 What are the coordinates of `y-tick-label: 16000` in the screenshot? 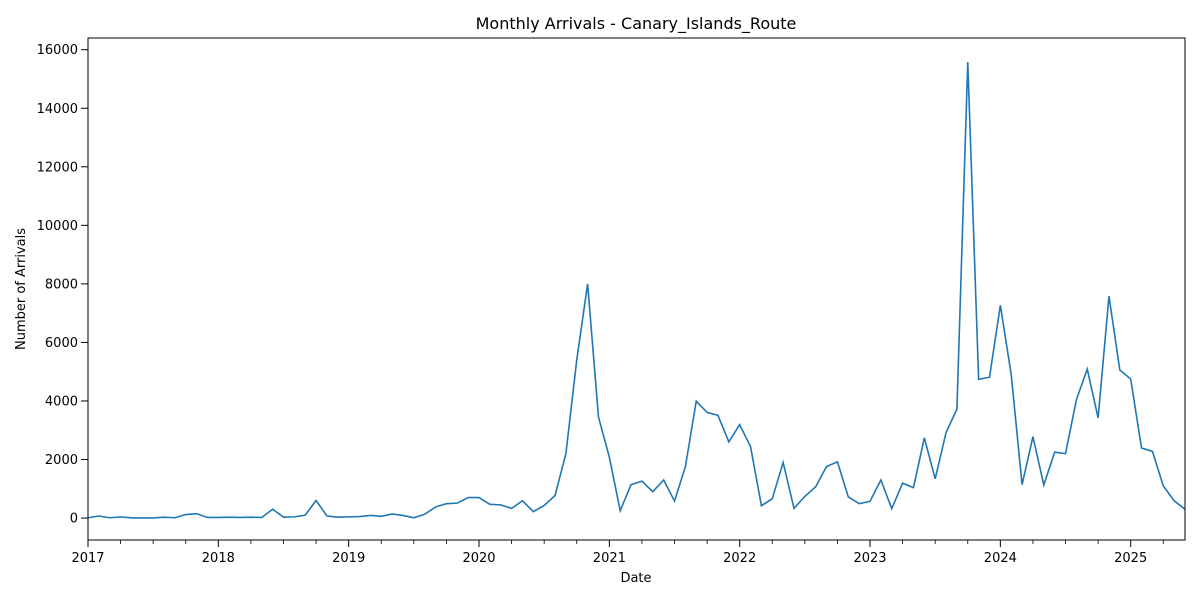 It's located at (57, 50).